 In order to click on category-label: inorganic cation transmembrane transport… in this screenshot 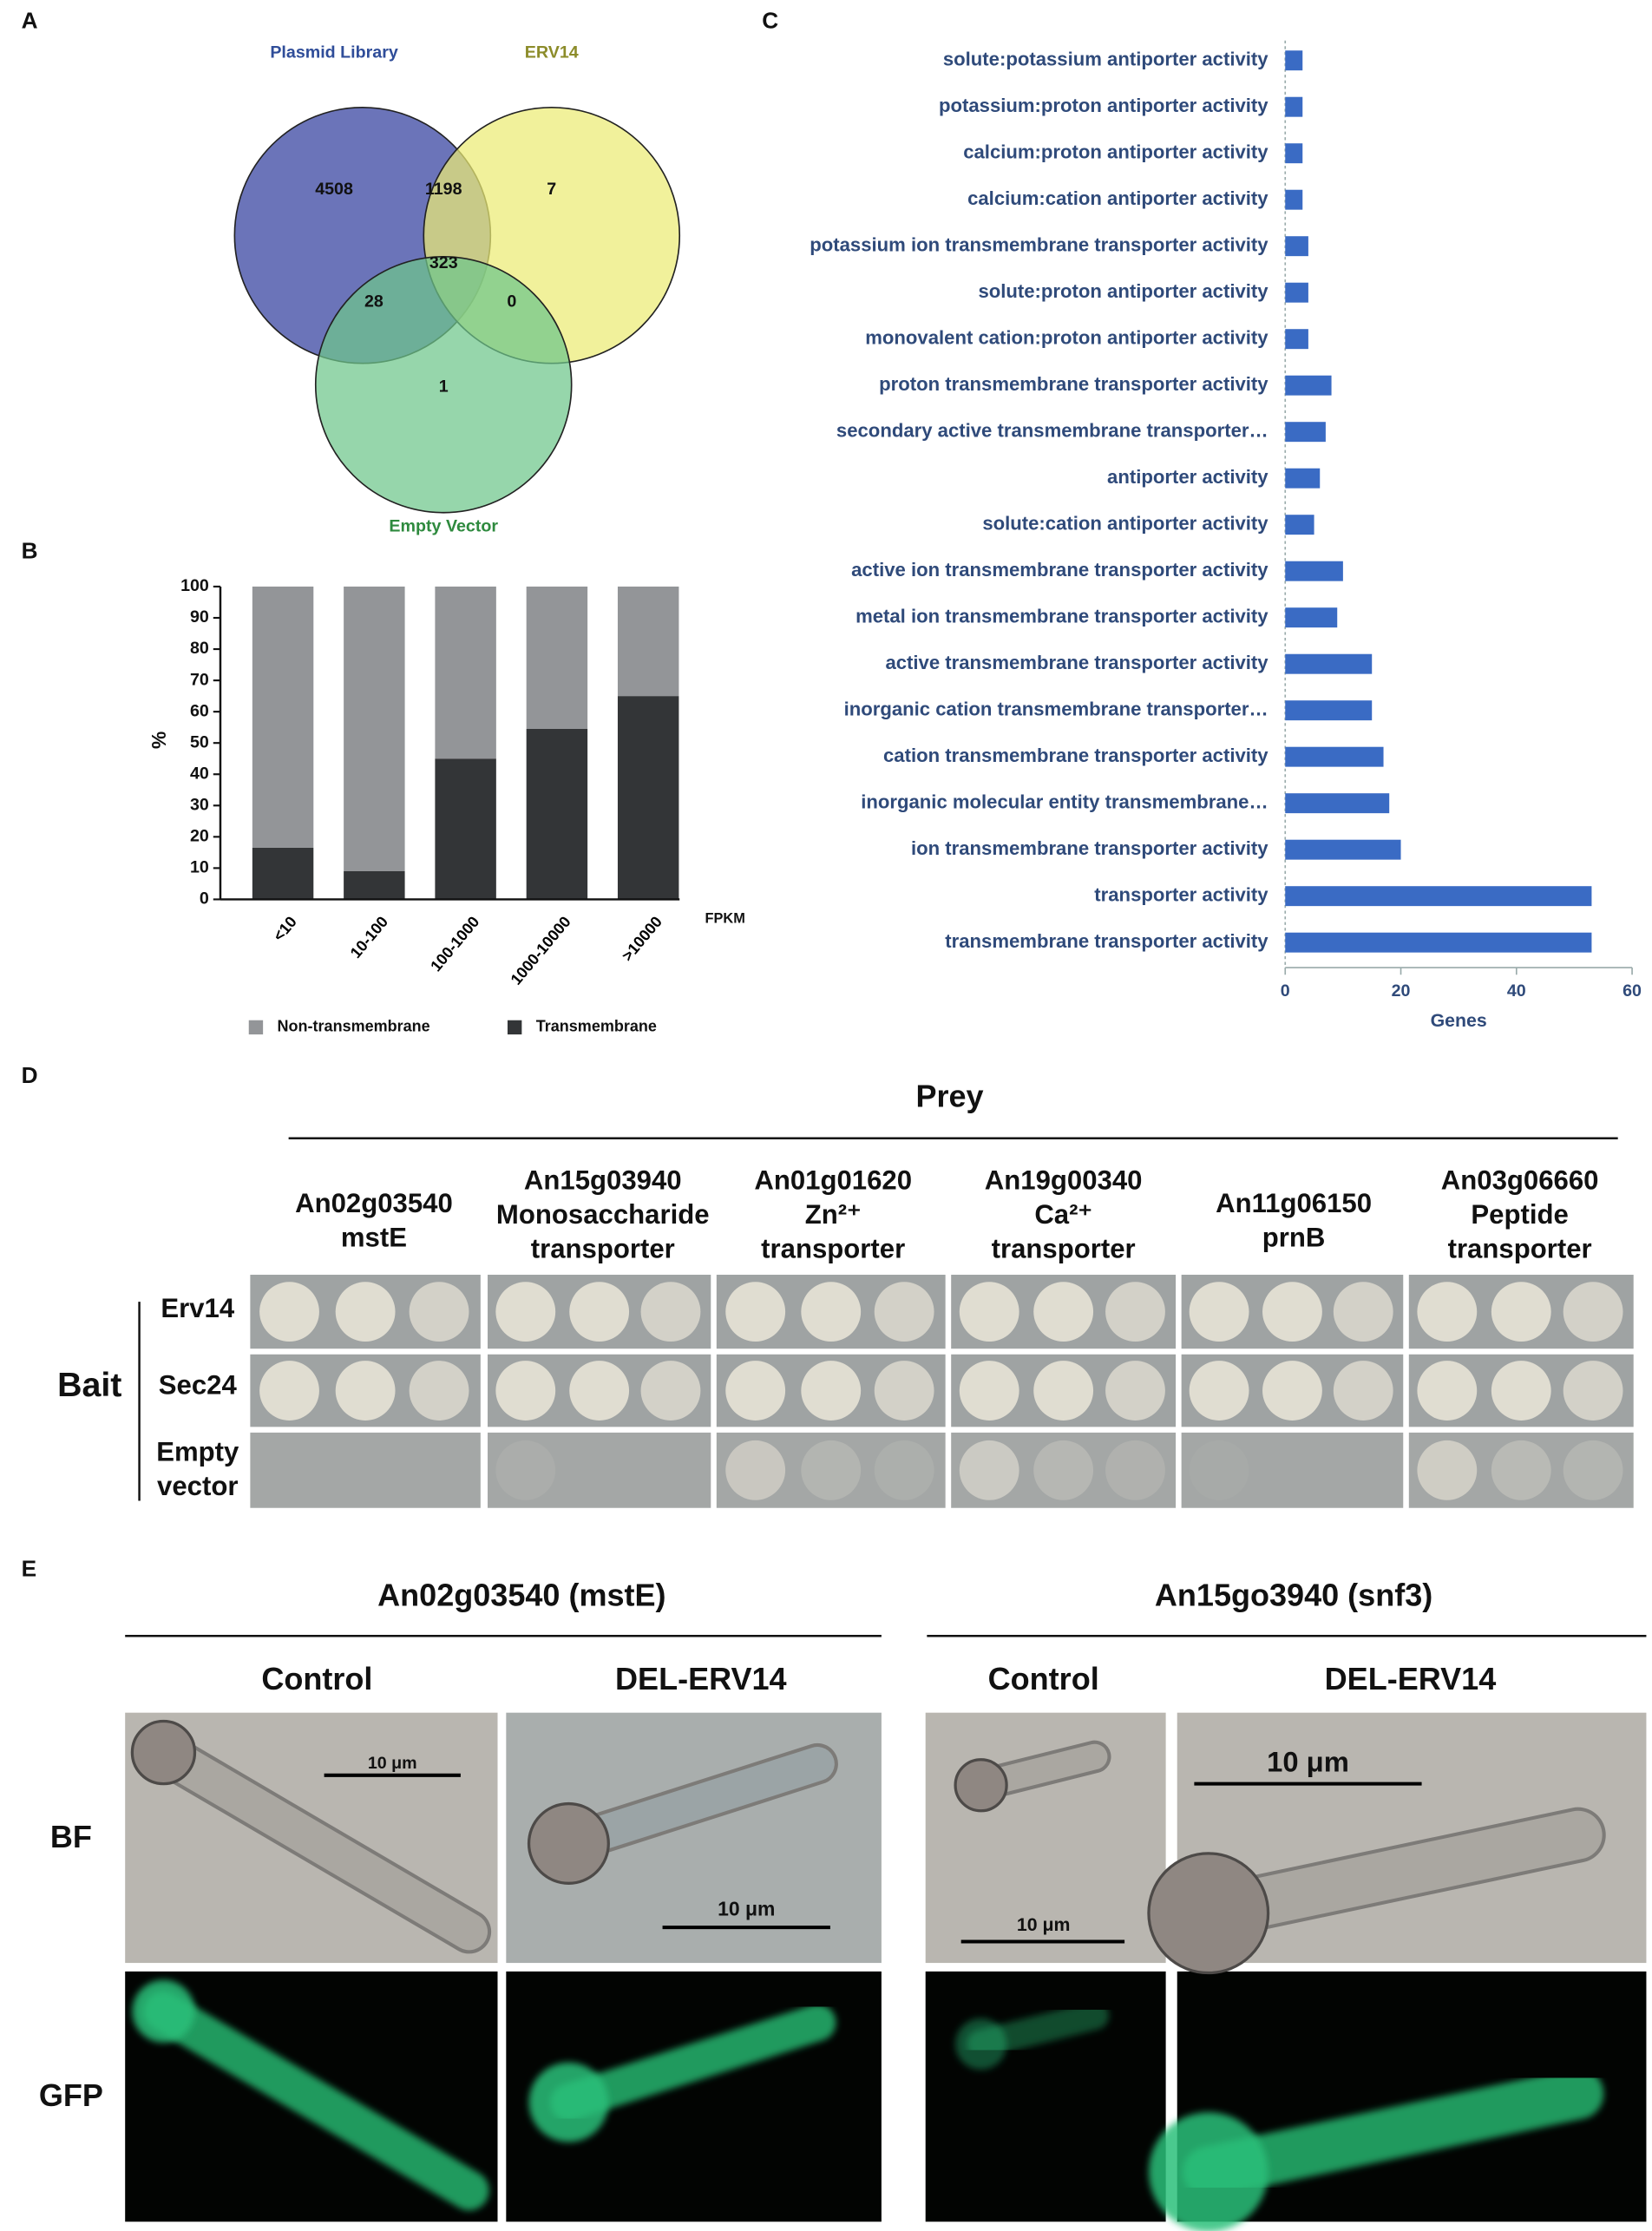, I will do `click(1056, 709)`.